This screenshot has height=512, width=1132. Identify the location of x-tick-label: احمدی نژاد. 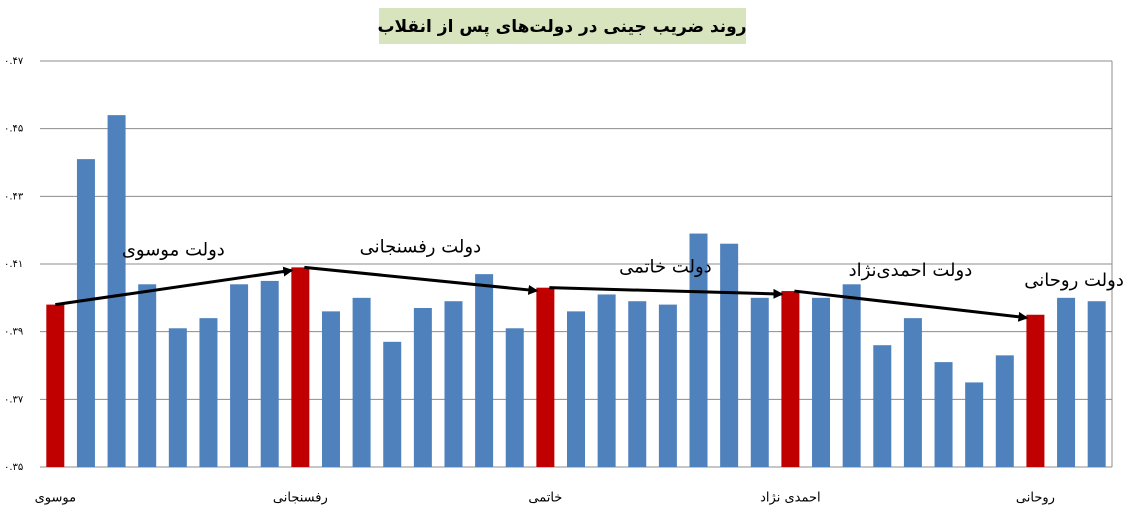
(790, 498).